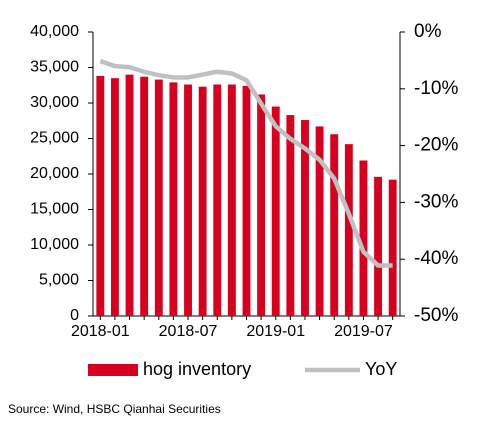  Describe the element at coordinates (54, 173) in the screenshot. I see `y-tick-label: 20,000` at that location.